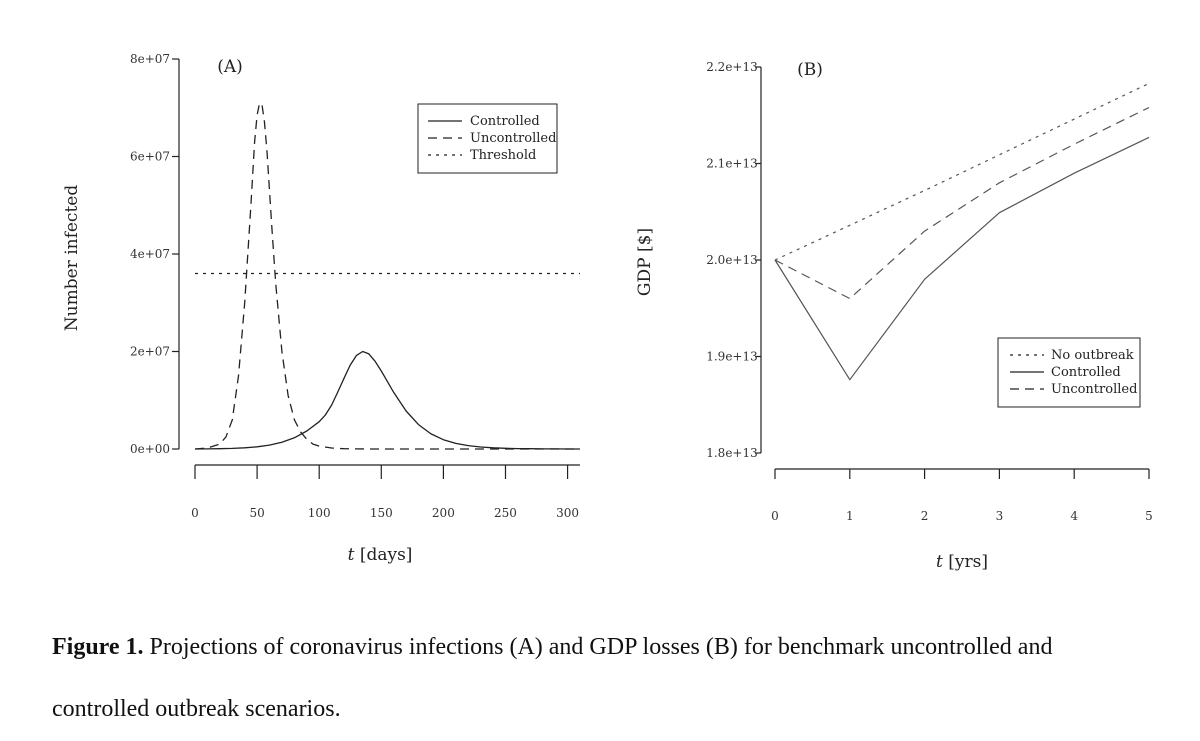 The width and height of the screenshot is (1200, 741). Describe the element at coordinates (195, 513) in the screenshot. I see `panel-a-x-tick-label: 0` at that location.